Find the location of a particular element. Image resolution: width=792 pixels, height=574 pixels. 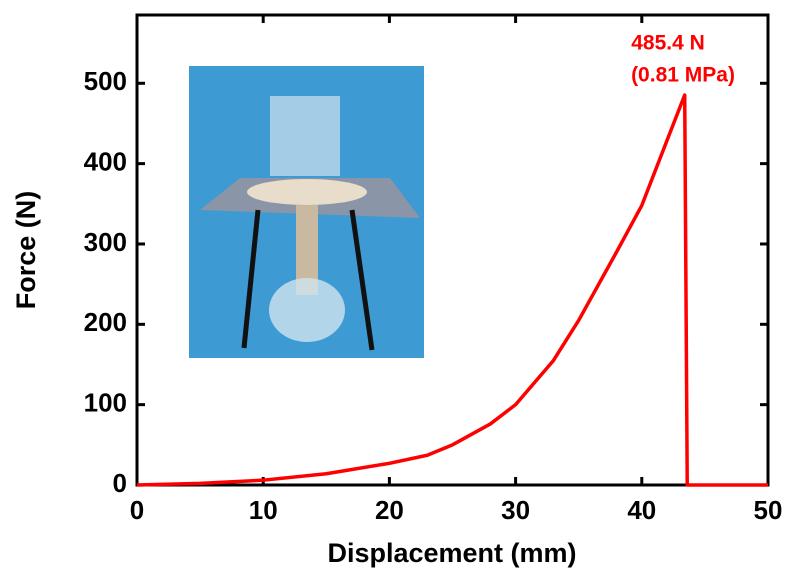

annotation: 485.4 N is located at coordinates (668, 43).